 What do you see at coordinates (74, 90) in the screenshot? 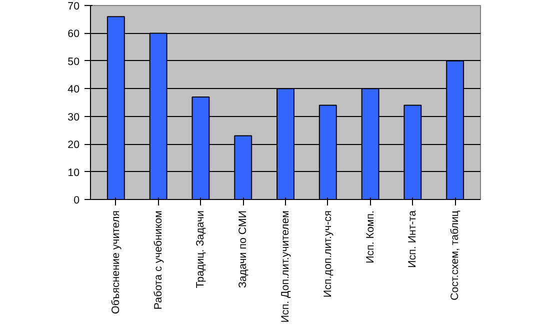
I see `y-tick-label: 40` at bounding box center [74, 90].